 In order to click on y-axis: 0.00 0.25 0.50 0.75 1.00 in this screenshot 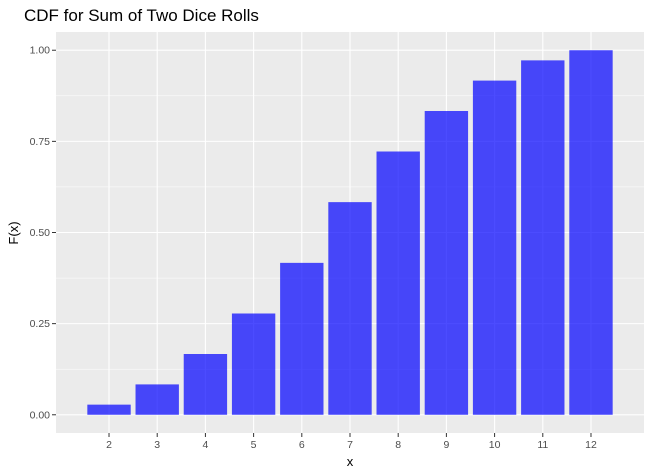, I will do `click(43, 233)`.